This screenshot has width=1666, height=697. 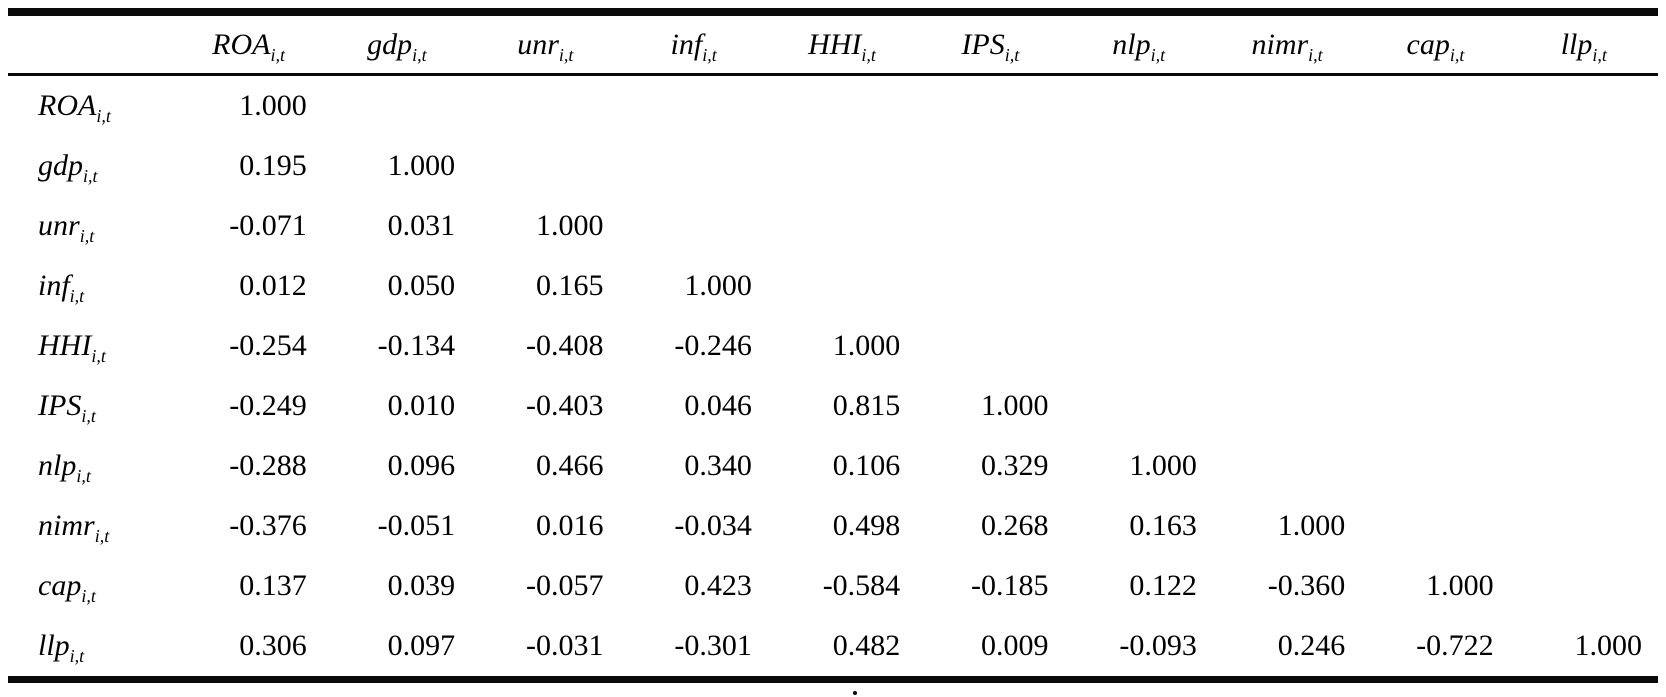 I want to click on table-row-unr: unri,t -0.071 0.031 1.000, so click(x=833, y=226).